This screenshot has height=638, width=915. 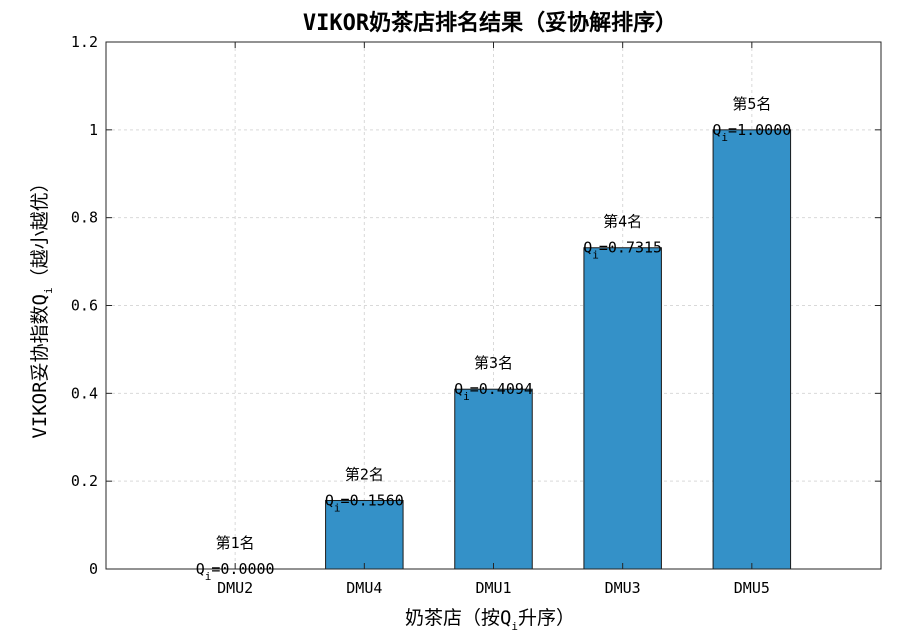 I want to click on y-tick-label: 1, so click(x=93, y=130).